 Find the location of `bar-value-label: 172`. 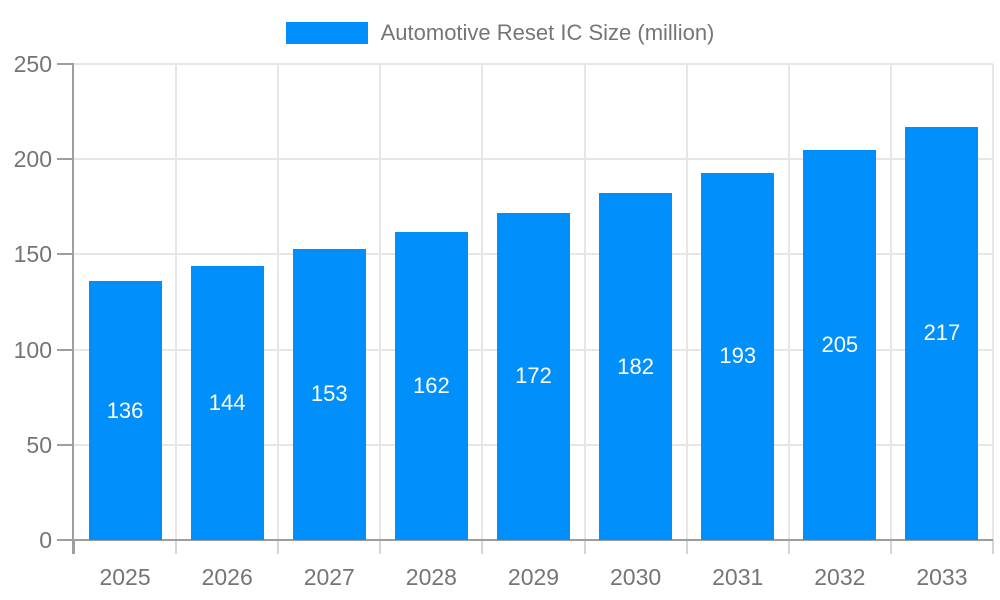

bar-value-label: 172 is located at coordinates (533, 376).